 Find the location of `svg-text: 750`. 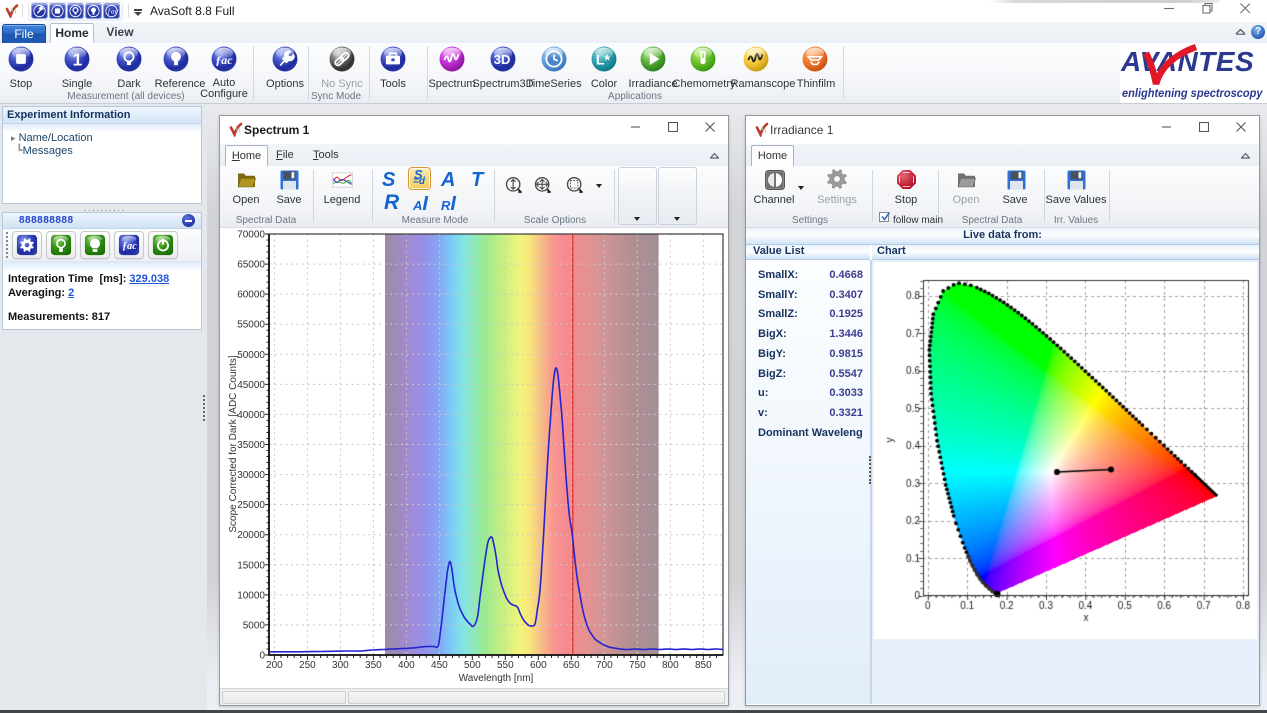

svg-text: 750 is located at coordinates (637, 665).